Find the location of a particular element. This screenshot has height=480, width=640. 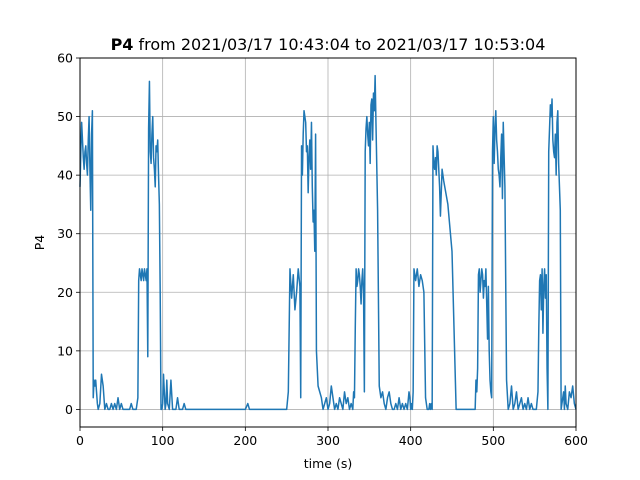

y-axis-ticks: 0 10 20 30 40 50 60 is located at coordinates (68, 234).